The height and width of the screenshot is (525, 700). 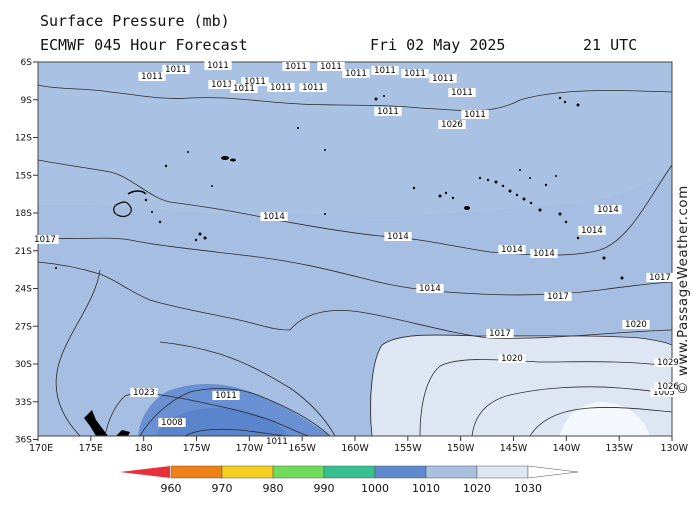 I want to click on longitude-label: 140W, so click(x=567, y=448).